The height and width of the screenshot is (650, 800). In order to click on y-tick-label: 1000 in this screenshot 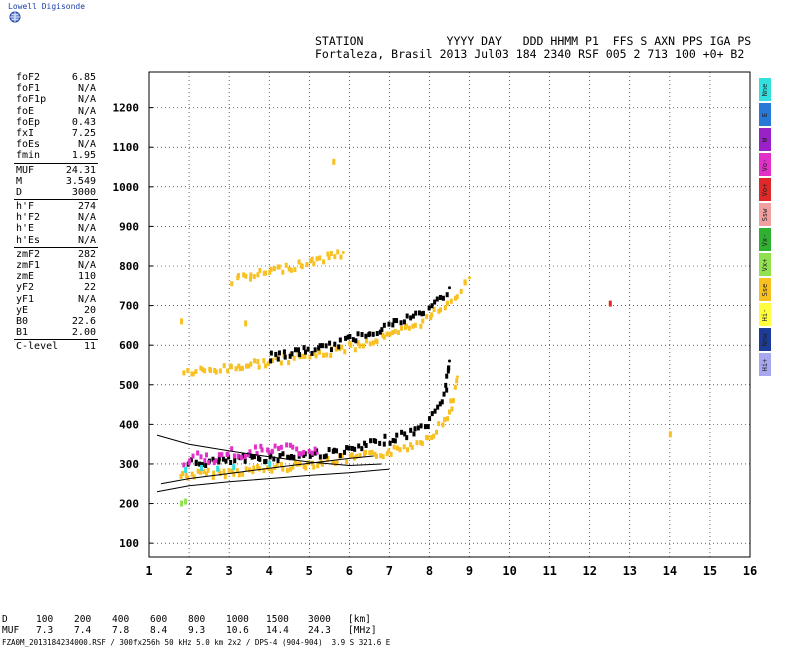, I will do `click(126, 187)`.